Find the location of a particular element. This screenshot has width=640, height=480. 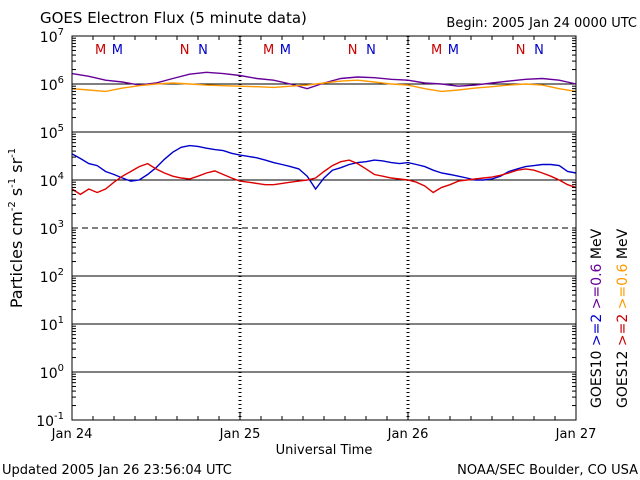

footer-credit: NOAA/SEC Boulder, CO USA is located at coordinates (547, 470).